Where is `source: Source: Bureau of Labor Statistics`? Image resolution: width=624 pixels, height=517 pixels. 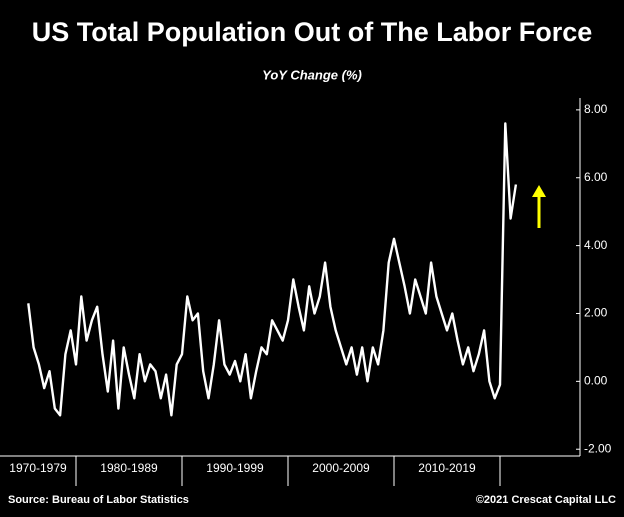 source: Source: Bureau of Labor Statistics is located at coordinates (98, 500).